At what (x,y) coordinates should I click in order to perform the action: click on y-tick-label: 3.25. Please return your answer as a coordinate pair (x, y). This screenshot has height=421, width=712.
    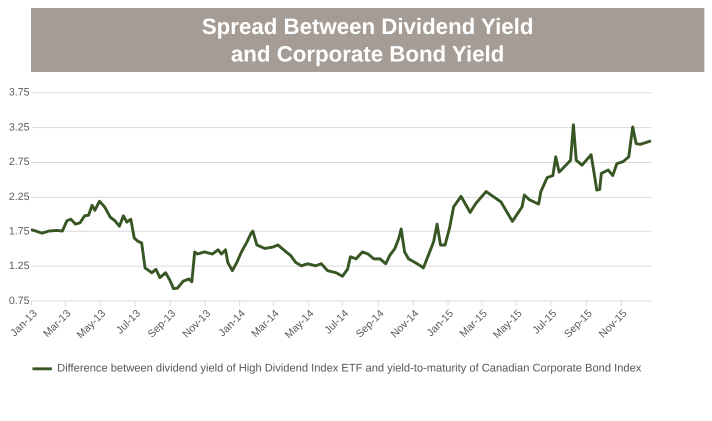
    Looking at the image, I should click on (19, 127).